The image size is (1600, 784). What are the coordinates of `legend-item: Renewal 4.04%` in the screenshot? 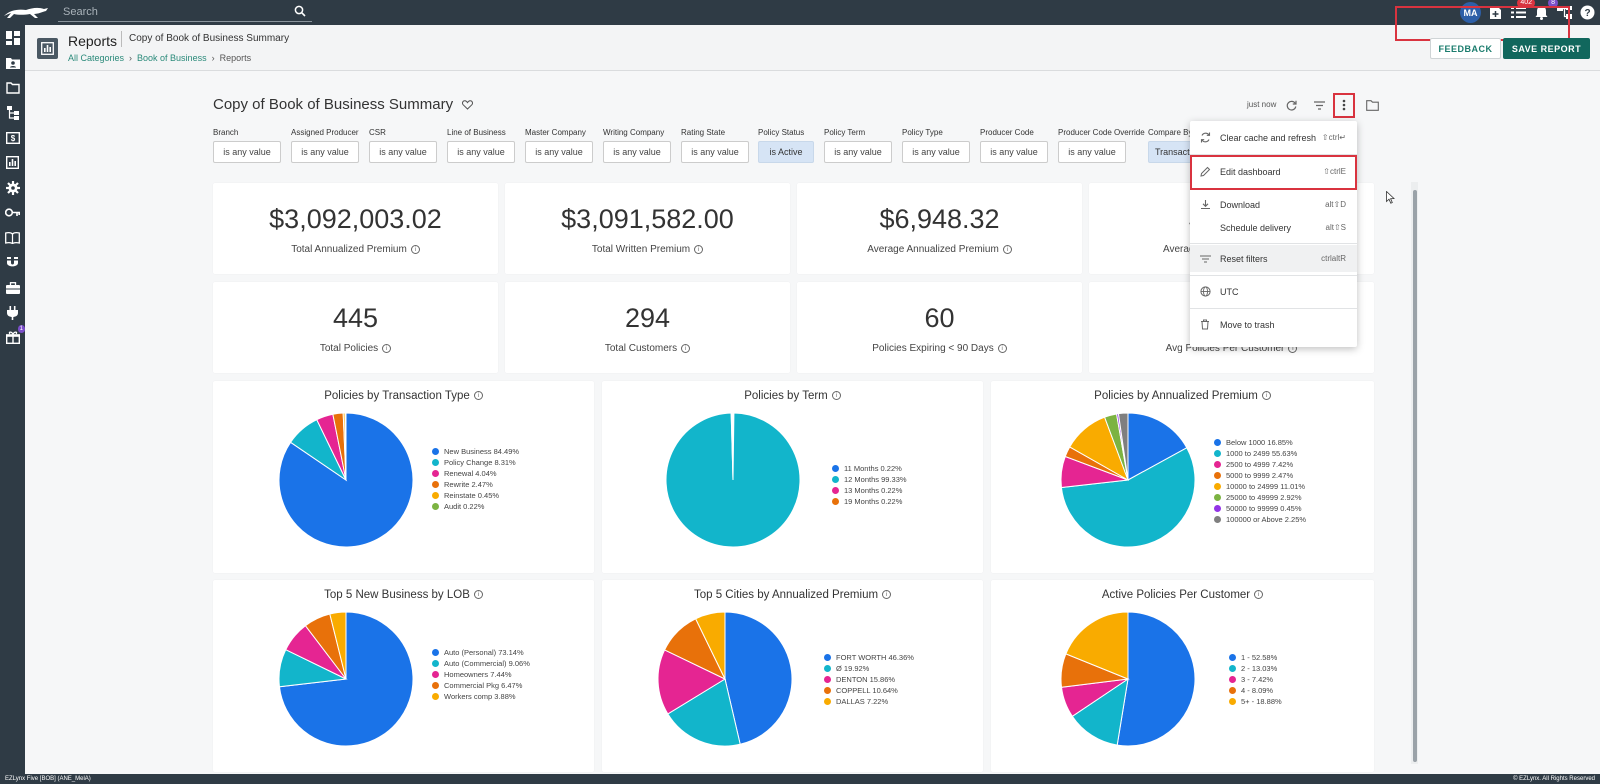 It's located at (487, 473).